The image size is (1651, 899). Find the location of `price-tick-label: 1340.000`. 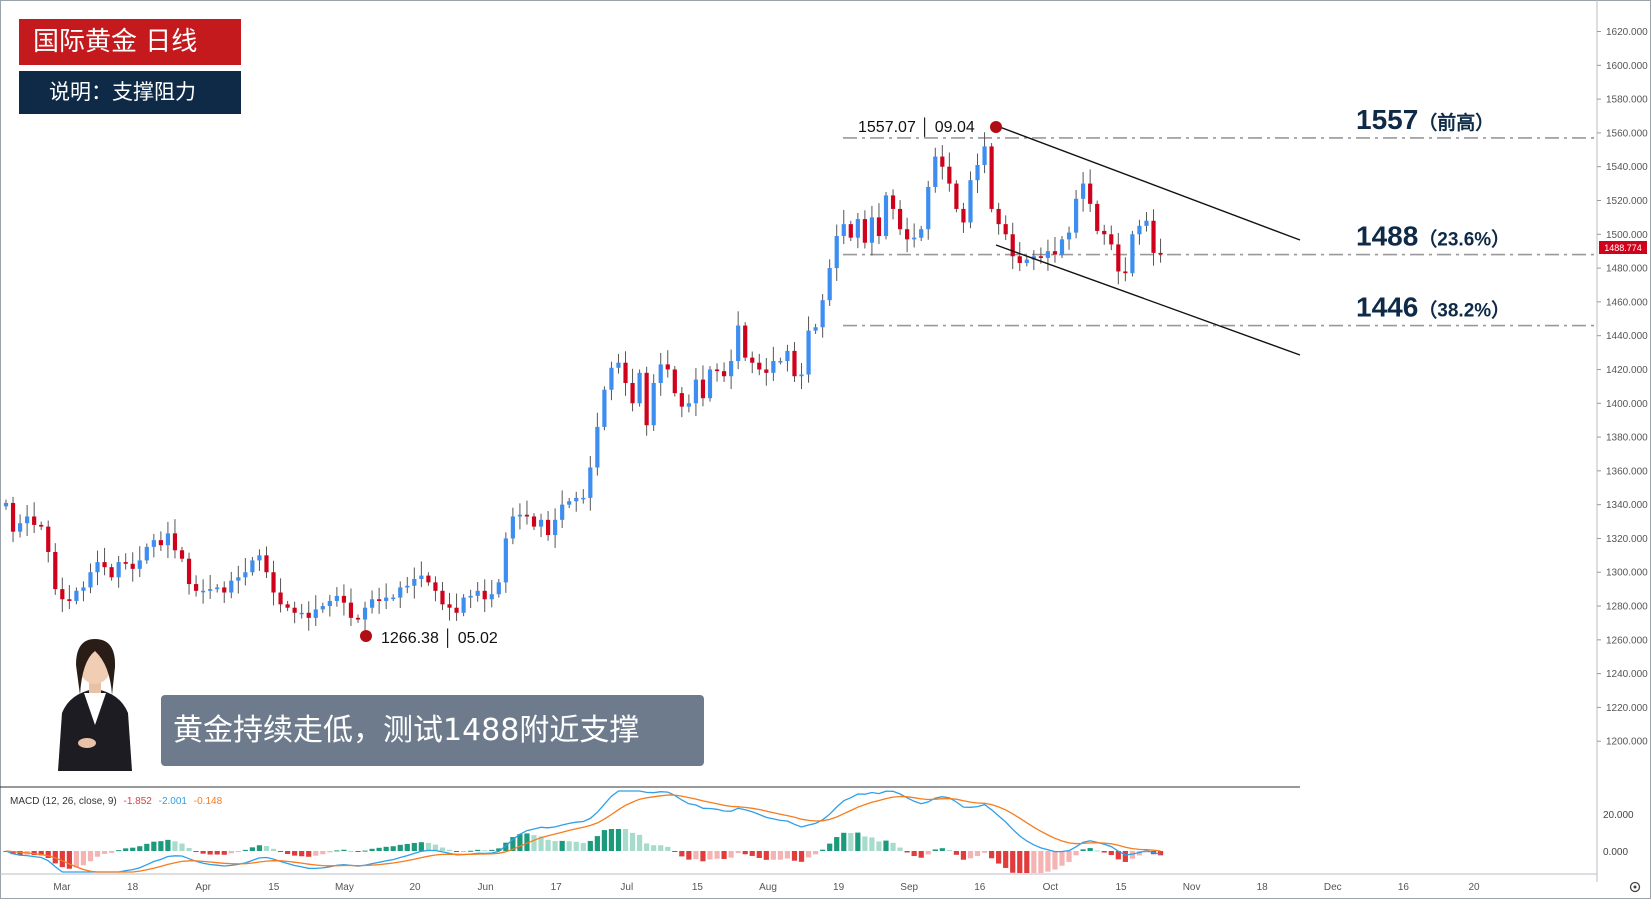

price-tick-label: 1340.000 is located at coordinates (1627, 505).